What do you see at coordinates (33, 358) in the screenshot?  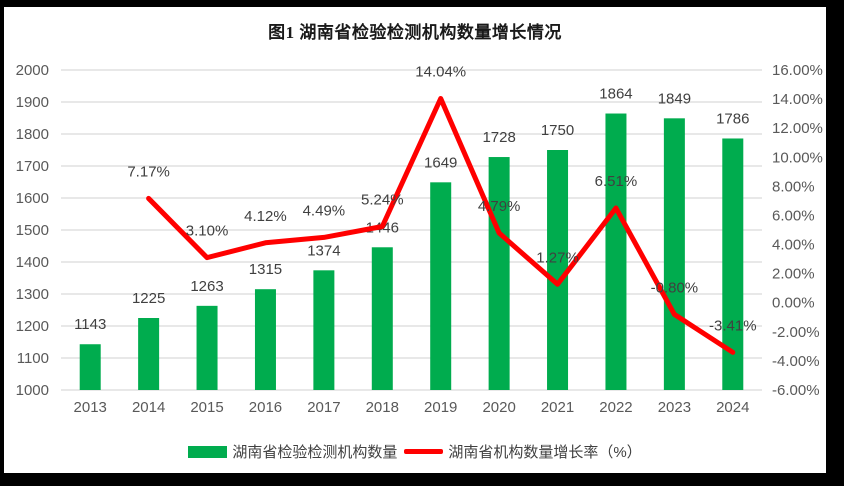 I see `left-axis-tick-label: 1100` at bounding box center [33, 358].